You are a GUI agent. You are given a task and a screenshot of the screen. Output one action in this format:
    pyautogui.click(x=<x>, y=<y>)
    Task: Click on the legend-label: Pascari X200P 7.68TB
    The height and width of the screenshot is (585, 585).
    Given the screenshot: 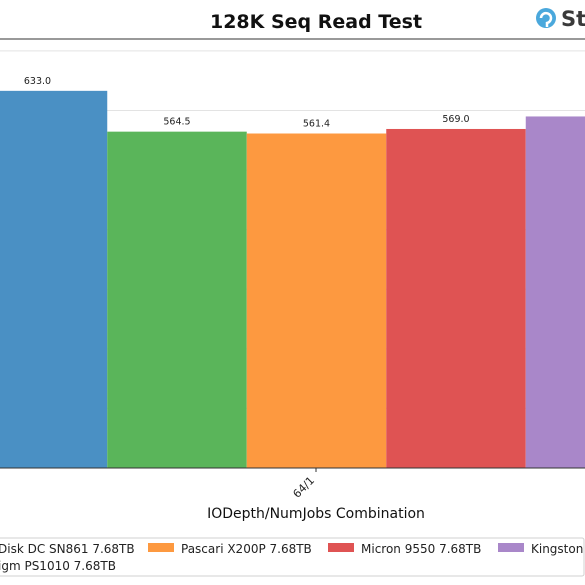 What is the action you would take?
    pyautogui.click(x=246, y=549)
    